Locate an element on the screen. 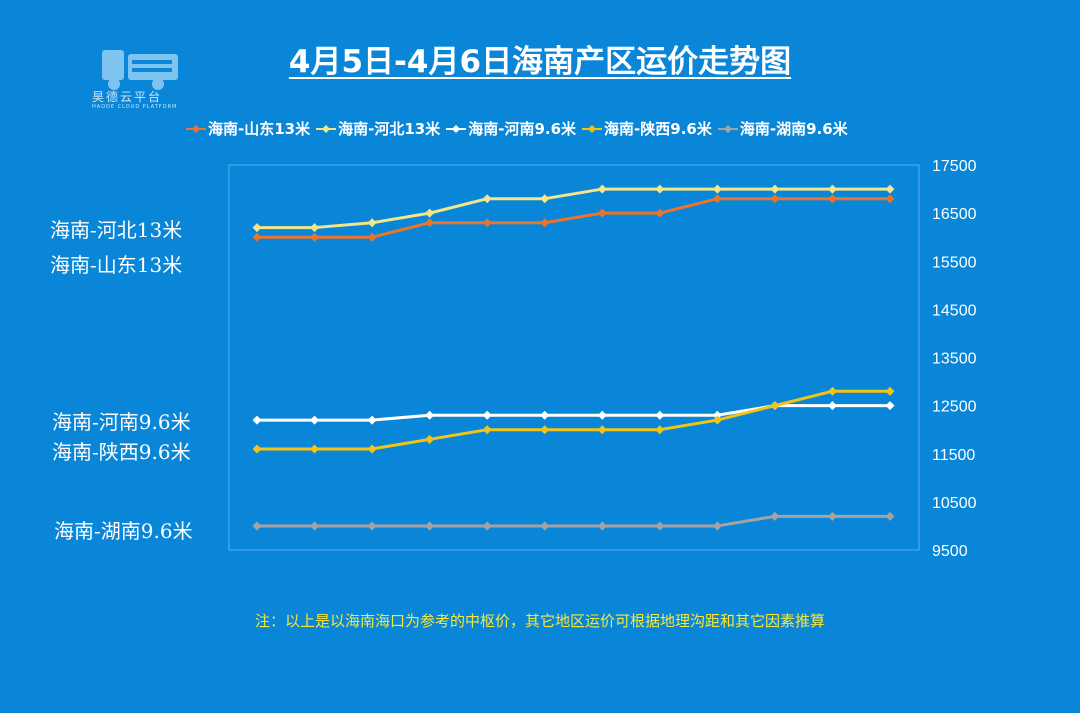 The height and width of the screenshot is (713, 1080). legend-item-shaanxi: 海南-陕西9.6米 is located at coordinates (647, 128).